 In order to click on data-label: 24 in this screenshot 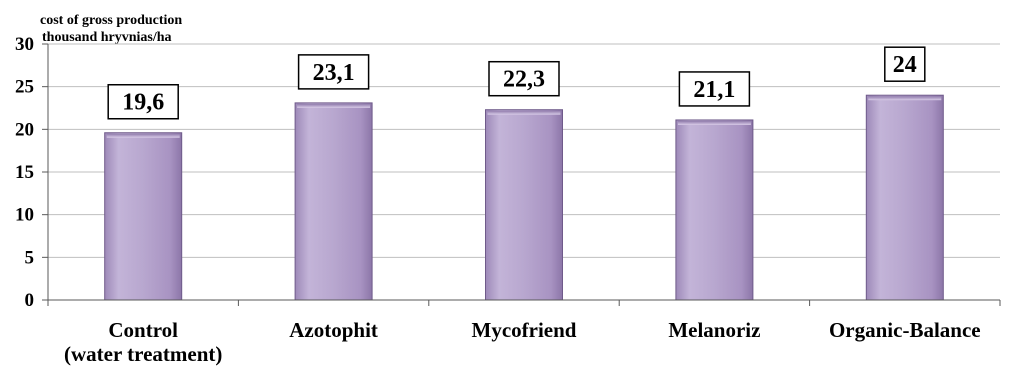, I will do `click(905, 64)`.